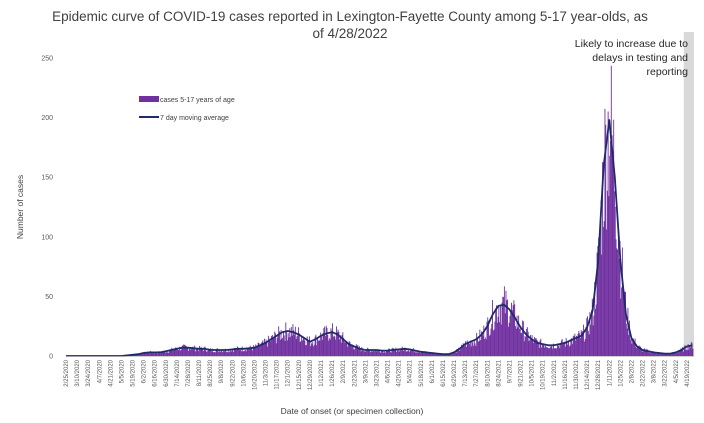  What do you see at coordinates (134, 372) in the screenshot?
I see `x-tick-label: 5/19/2020` at bounding box center [134, 372].